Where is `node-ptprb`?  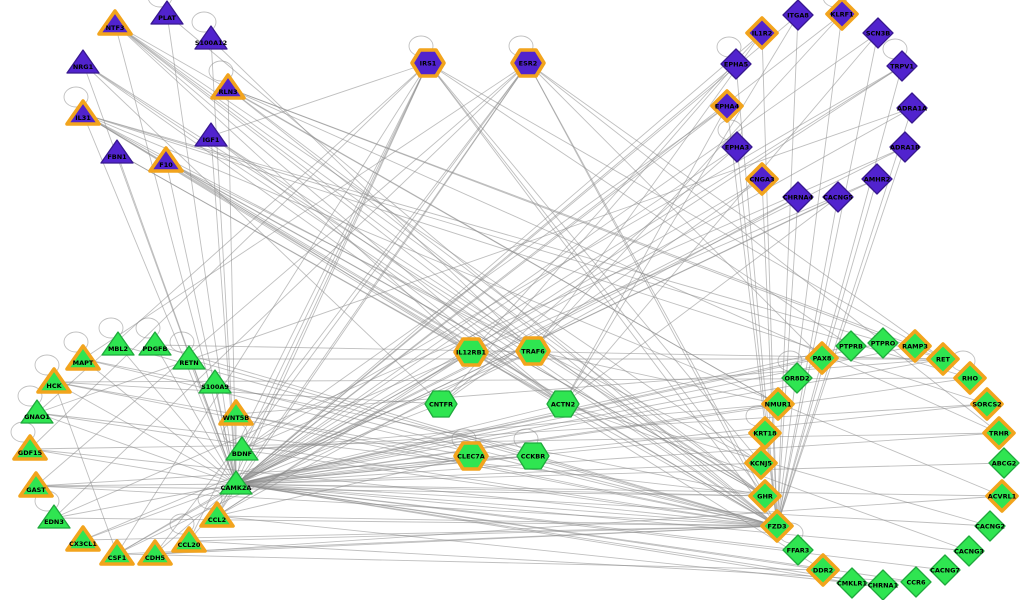
node-ptprb is located at coordinates (851, 346).